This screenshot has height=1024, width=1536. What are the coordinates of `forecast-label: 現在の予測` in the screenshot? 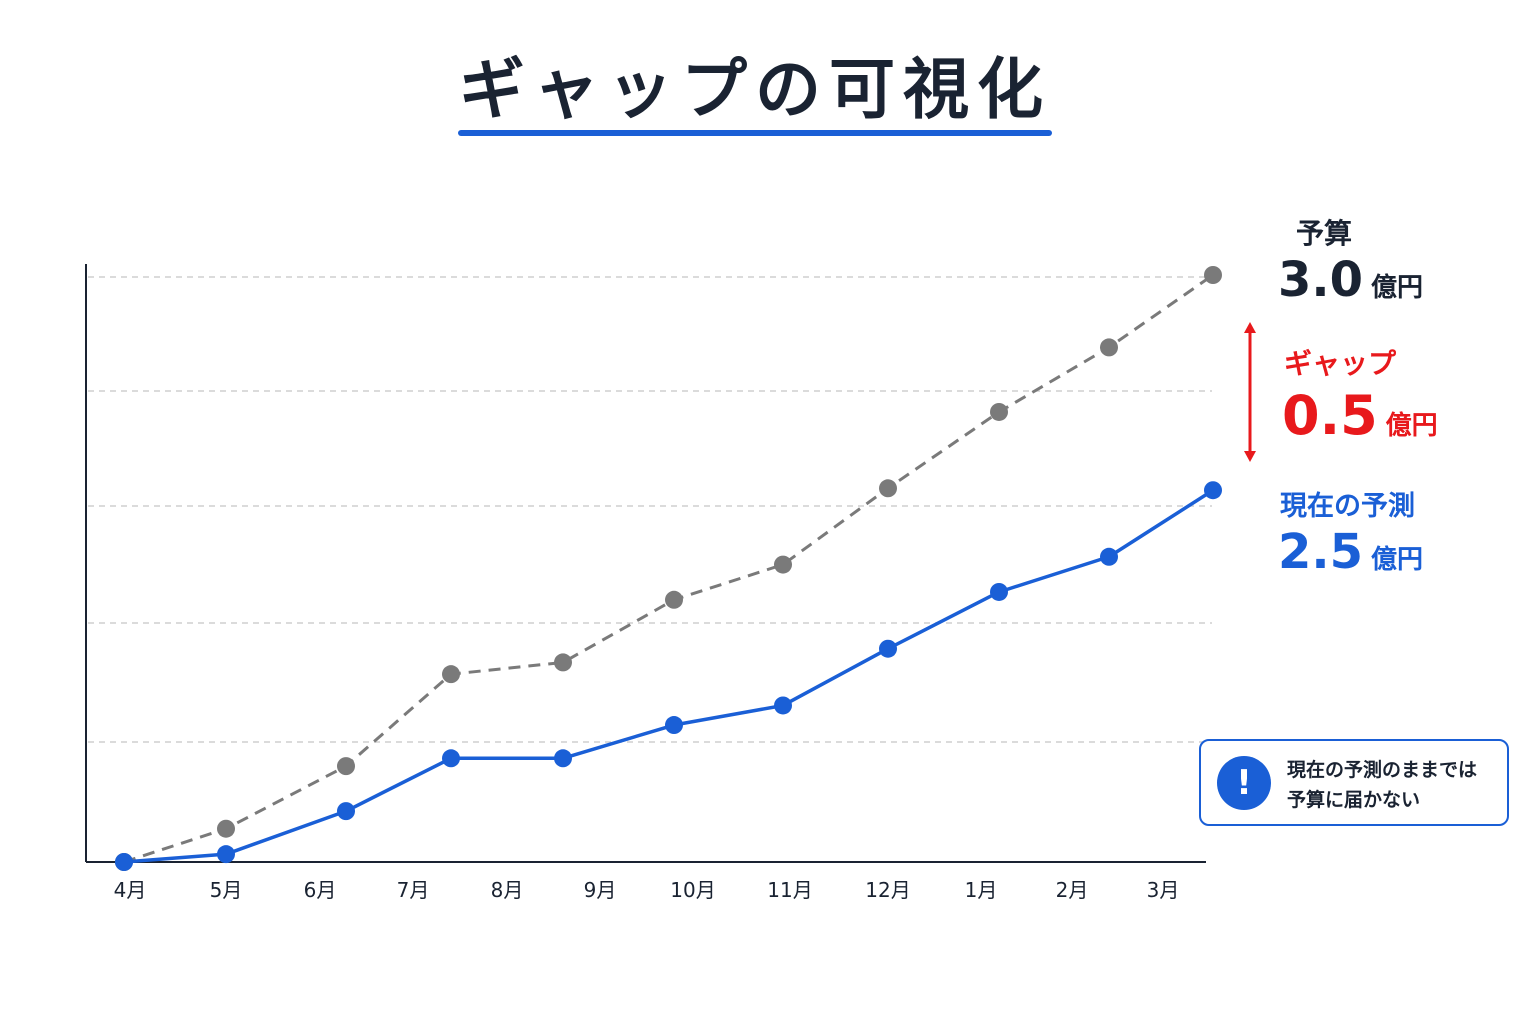 It's located at (1347, 506).